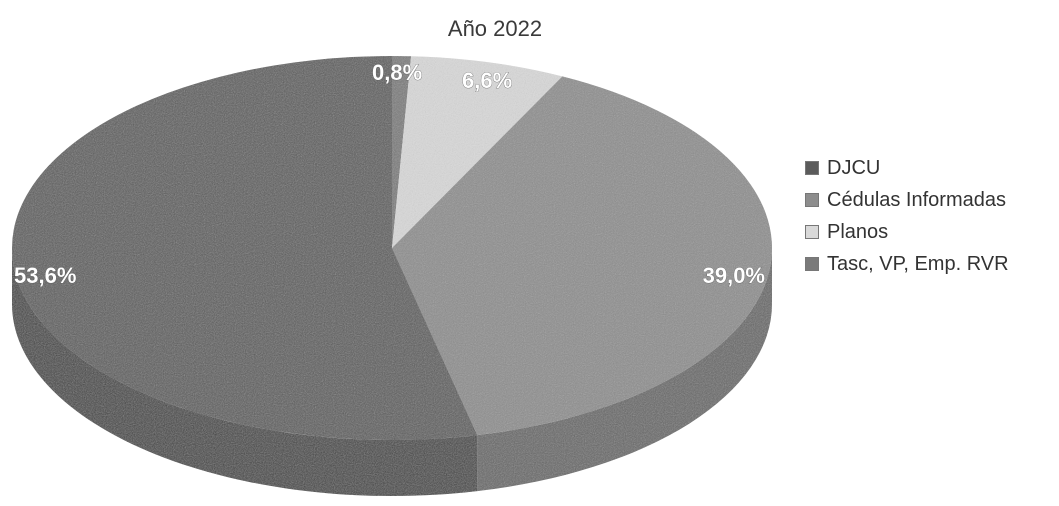 Image resolution: width=1059 pixels, height=506 pixels. What do you see at coordinates (495, 28) in the screenshot?
I see `chart-title: Año 2022` at bounding box center [495, 28].